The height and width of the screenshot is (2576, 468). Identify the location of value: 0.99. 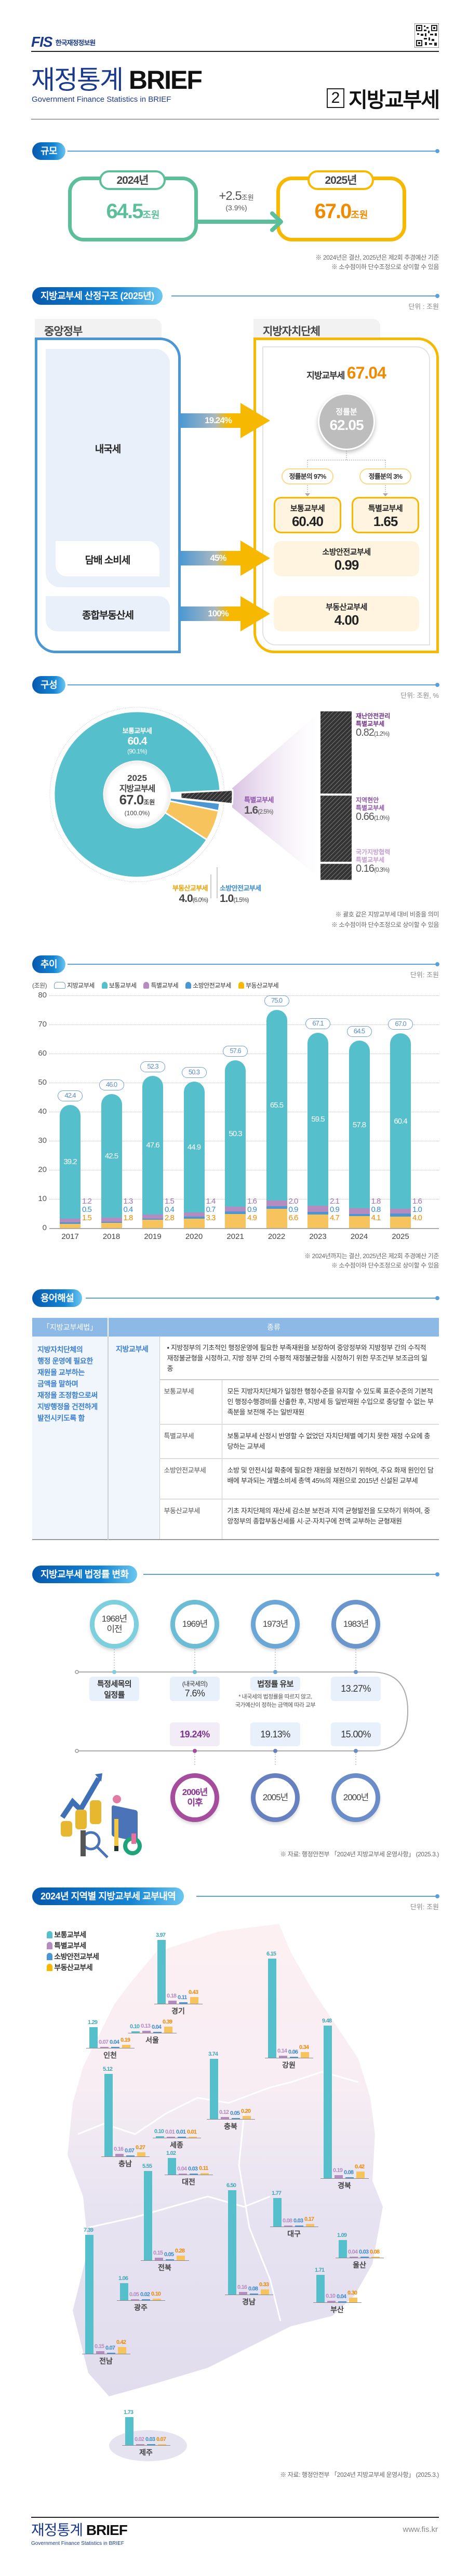
(346, 565).